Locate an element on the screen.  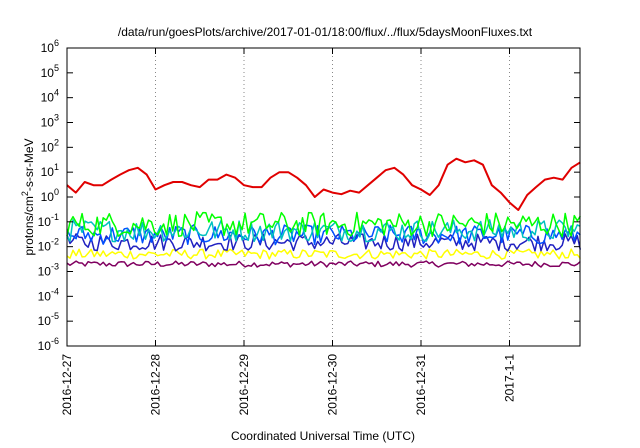
y-tick-label-6: 10⁰ is located at coordinates (50, 195).